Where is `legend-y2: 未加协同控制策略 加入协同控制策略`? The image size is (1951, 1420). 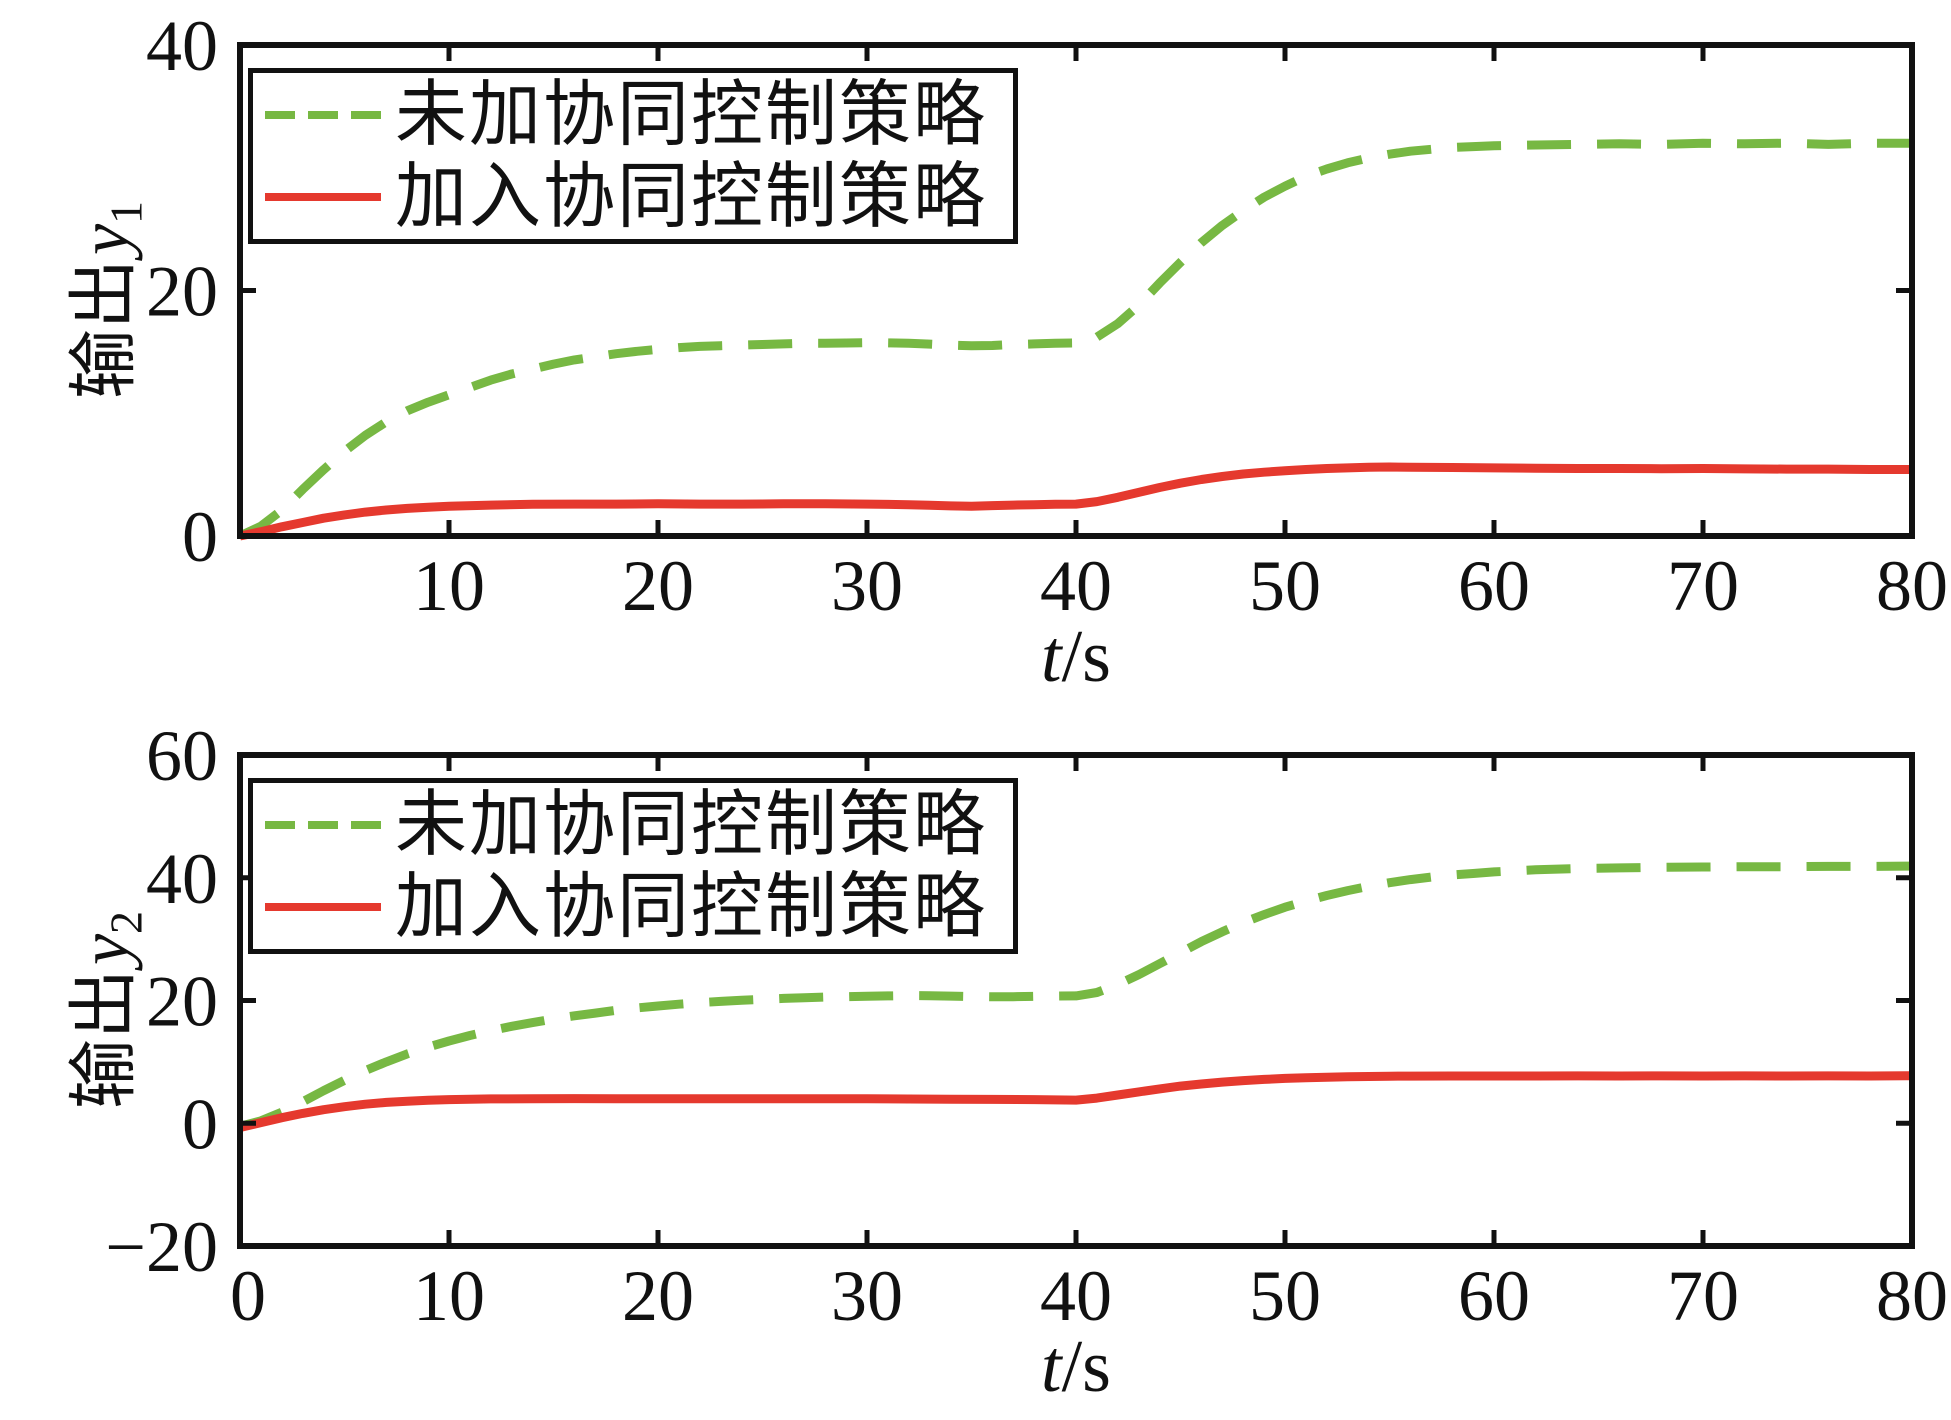
legend-y2: 未加协同控制策略 加入协同控制策略 is located at coordinates (633, 866).